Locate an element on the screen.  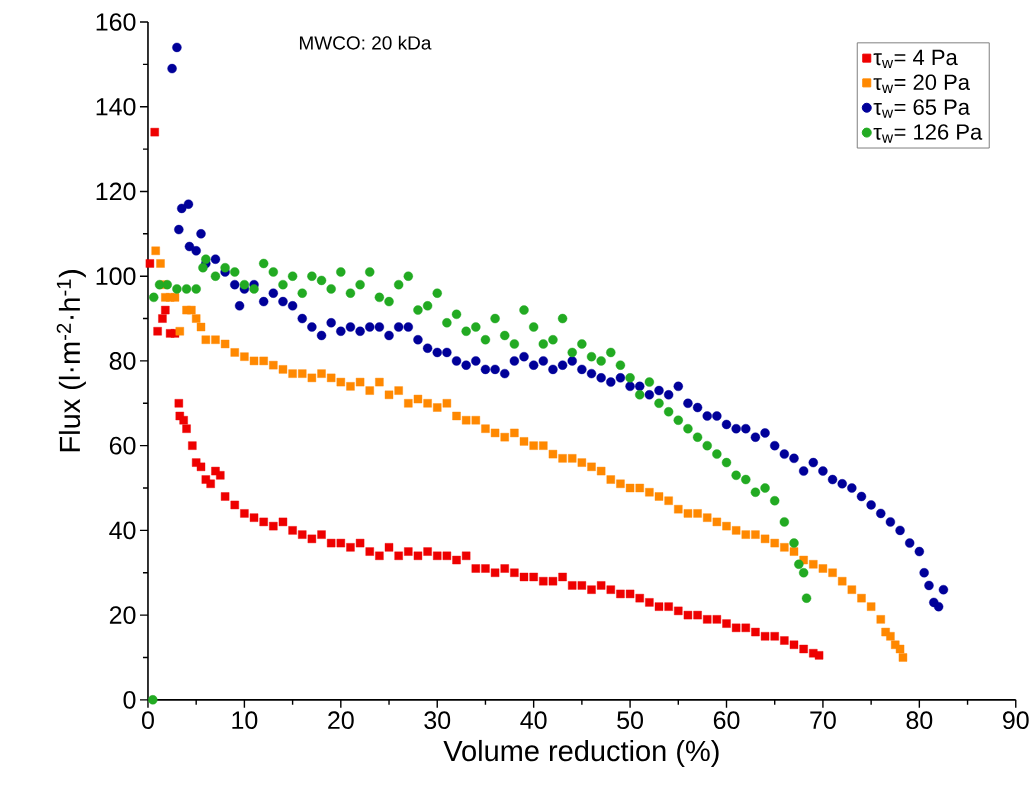
legend-label: τ$_{w}$= 20 Pa is located at coordinates (921, 84).